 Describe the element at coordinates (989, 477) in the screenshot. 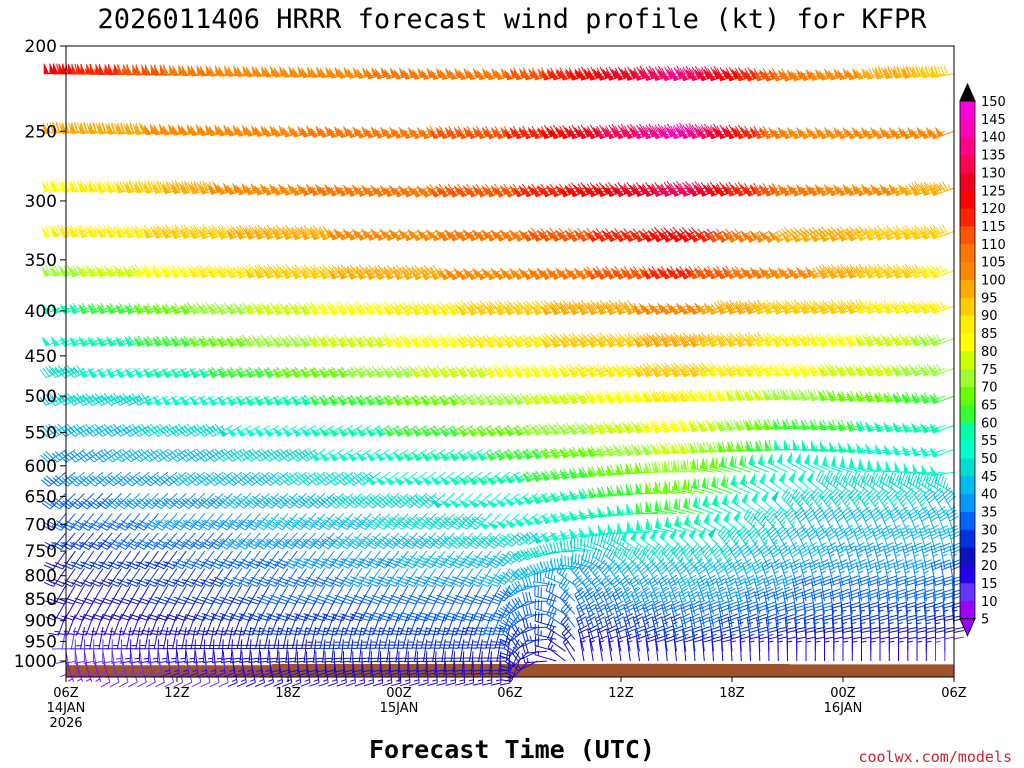

I see `colorbar-label: 45` at that location.